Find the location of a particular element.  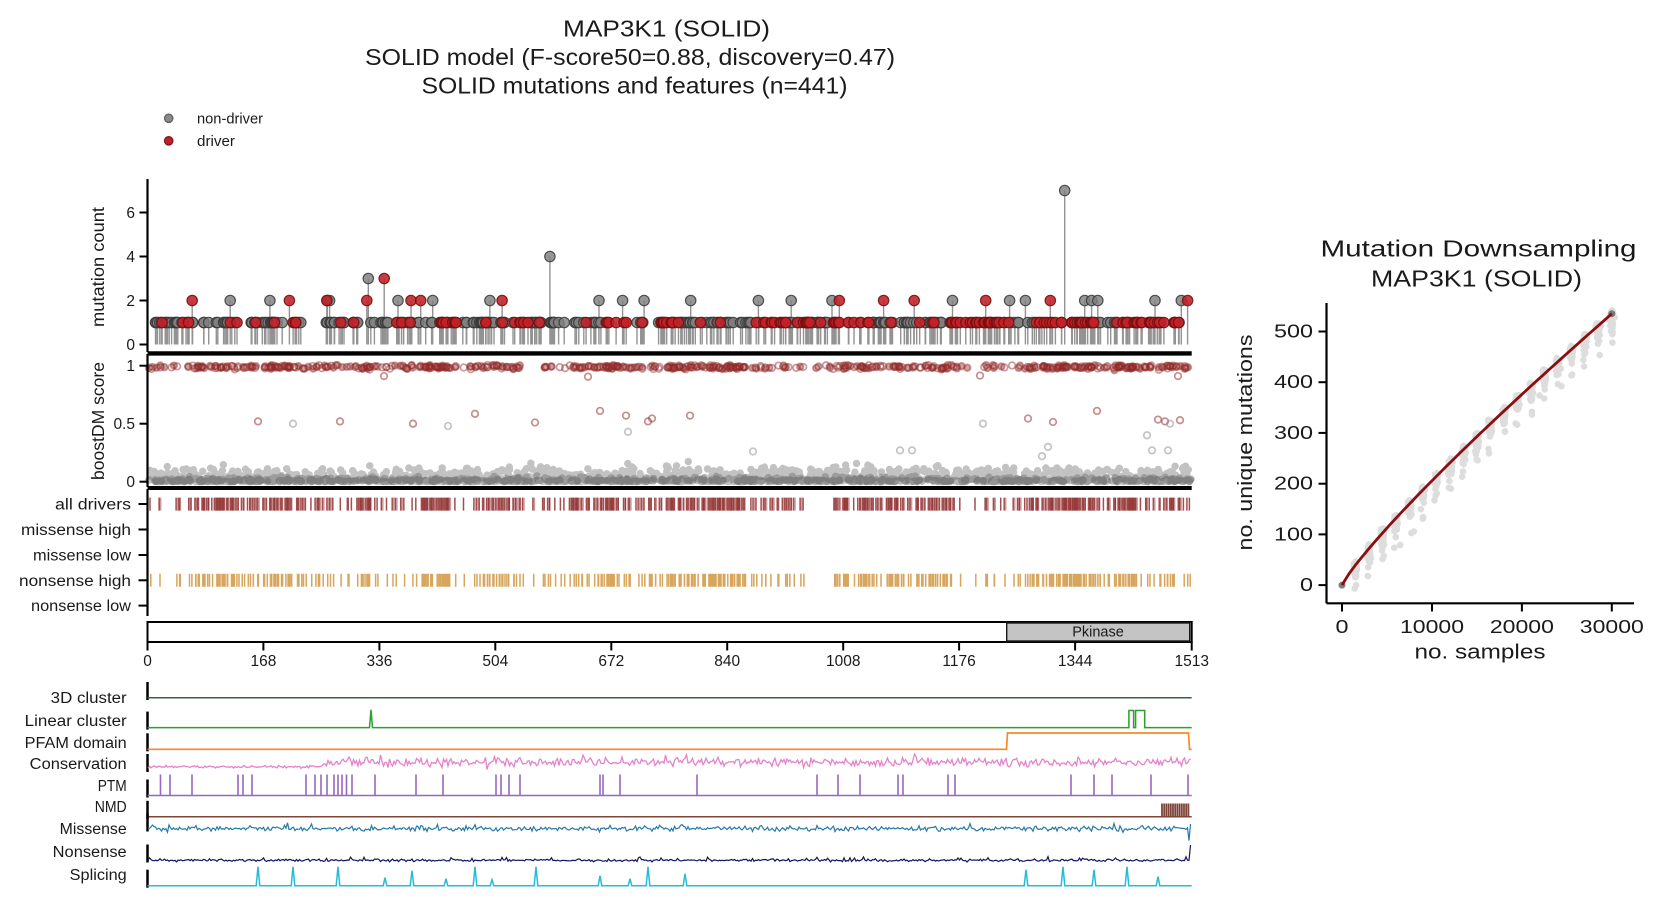

svg-text: no. unique mutations is located at coordinates (1246, 443).